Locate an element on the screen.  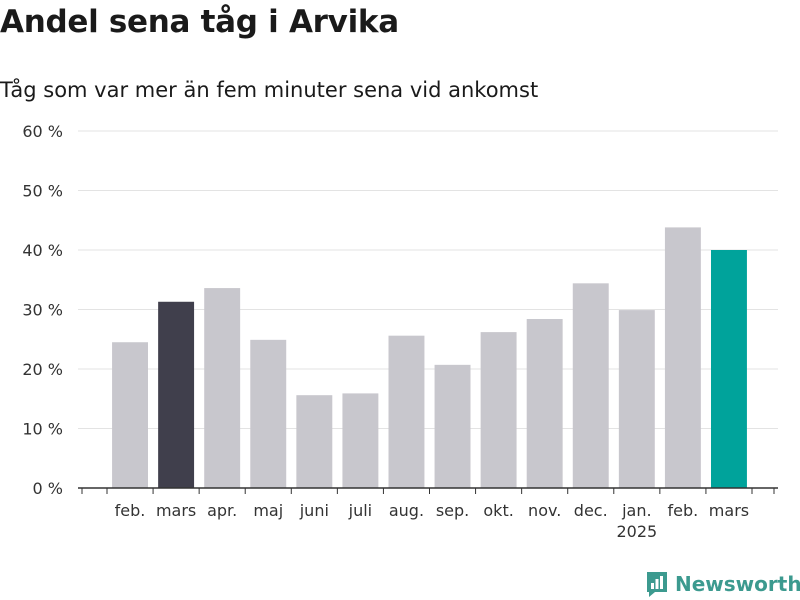
y-tick-label: 30 % is located at coordinates (42, 310).